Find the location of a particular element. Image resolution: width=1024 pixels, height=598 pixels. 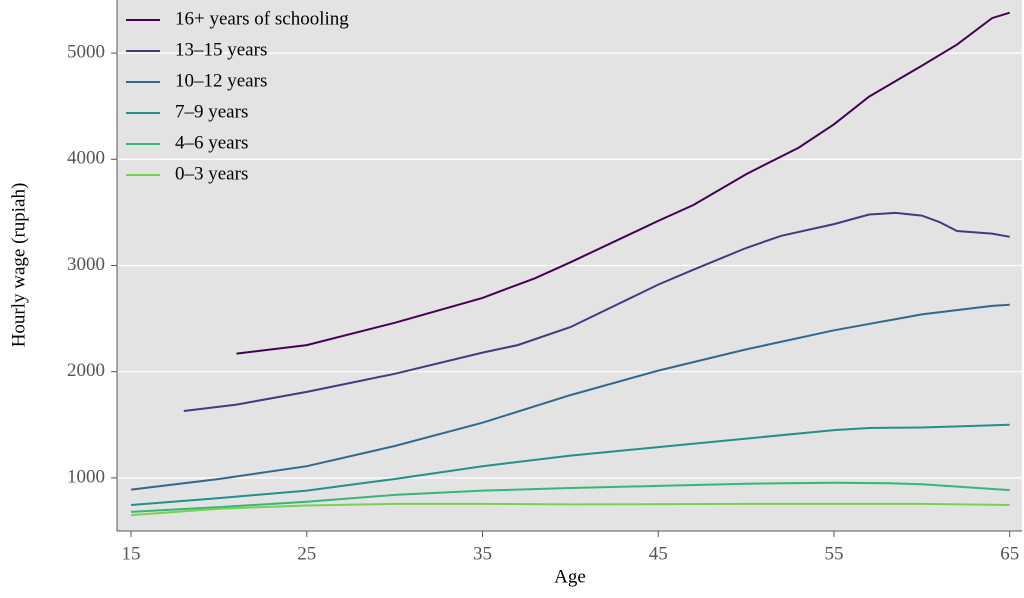

x-tick-label: 65 is located at coordinates (1009, 553).